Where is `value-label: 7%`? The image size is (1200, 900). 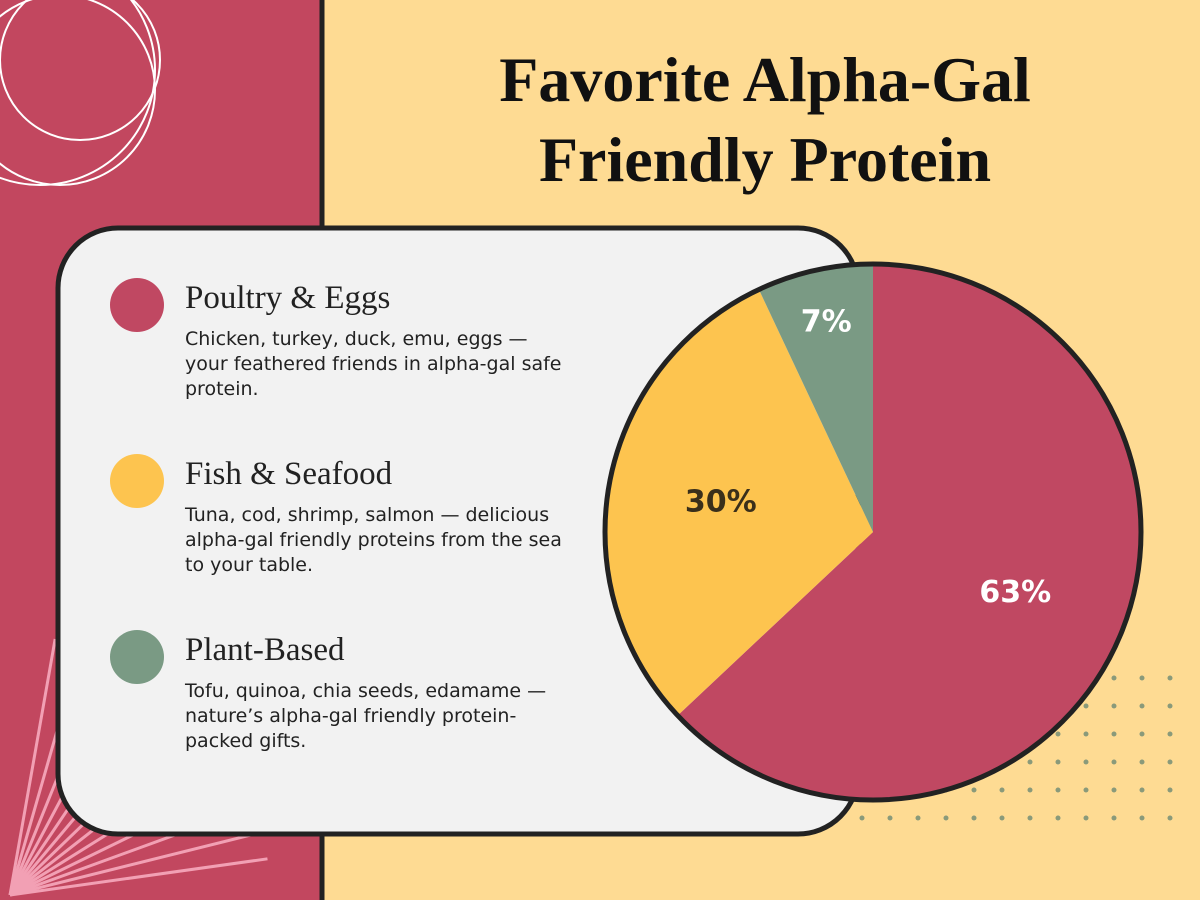
value-label: 7% is located at coordinates (826, 321).